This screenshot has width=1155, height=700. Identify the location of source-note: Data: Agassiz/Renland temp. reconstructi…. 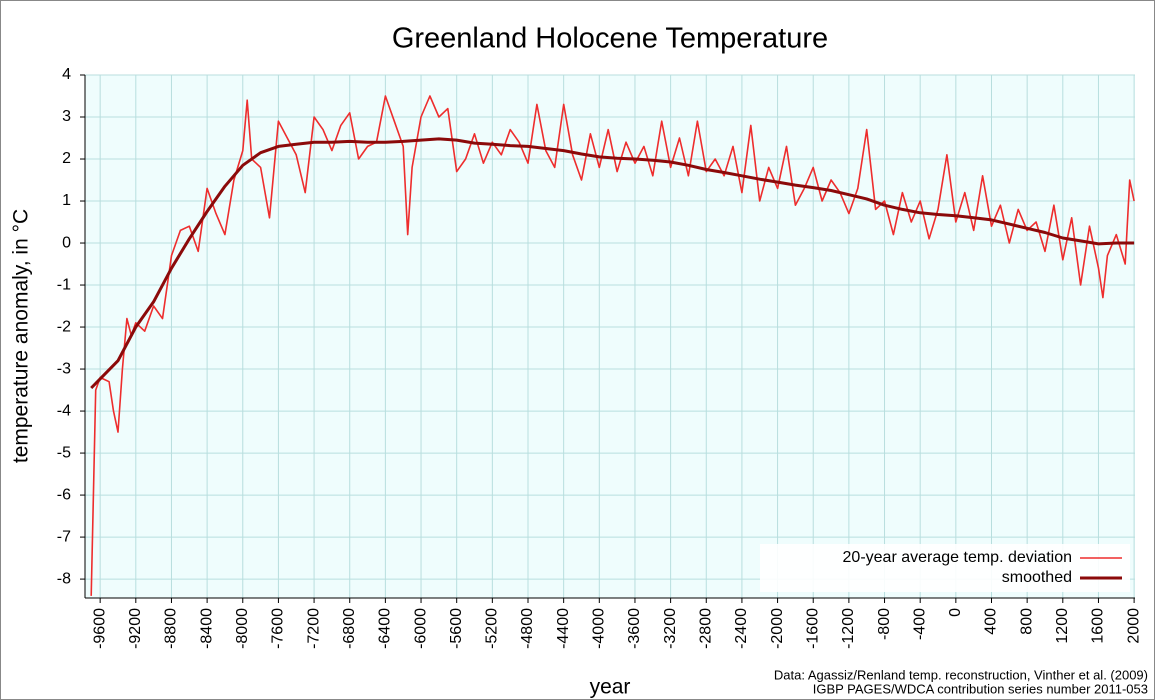
(961, 674).